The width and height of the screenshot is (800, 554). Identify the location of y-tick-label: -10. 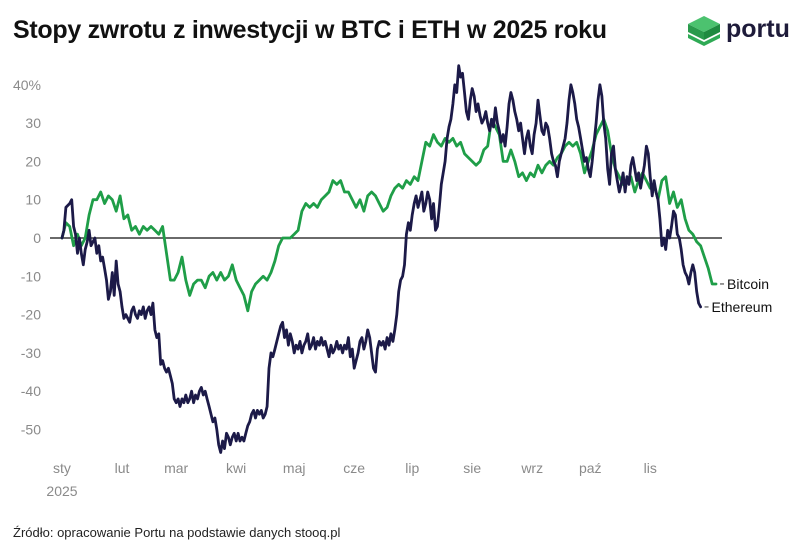
(31, 276).